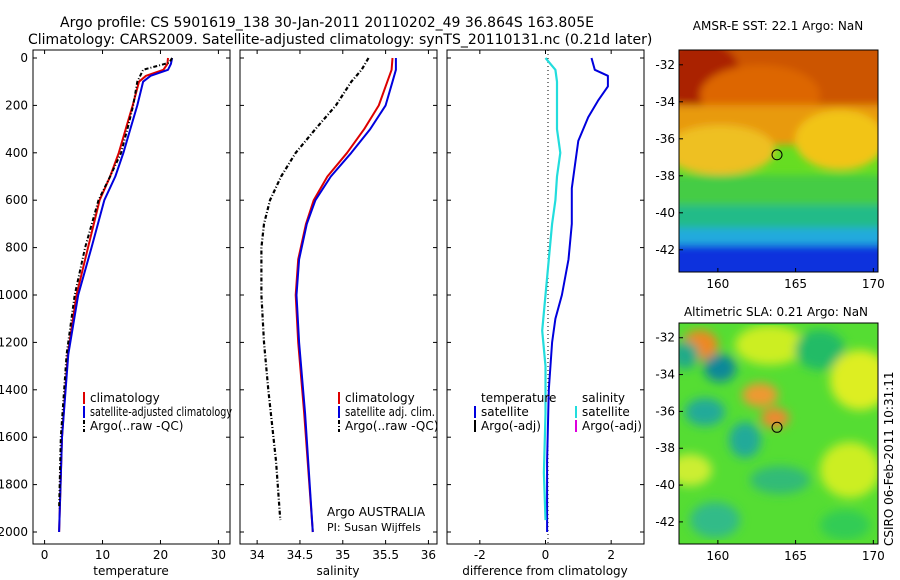 The height and width of the screenshot is (580, 900). Describe the element at coordinates (391, 426) in the screenshot. I see `legend-label-argo-sal: Argo(..raw -QC)` at that location.